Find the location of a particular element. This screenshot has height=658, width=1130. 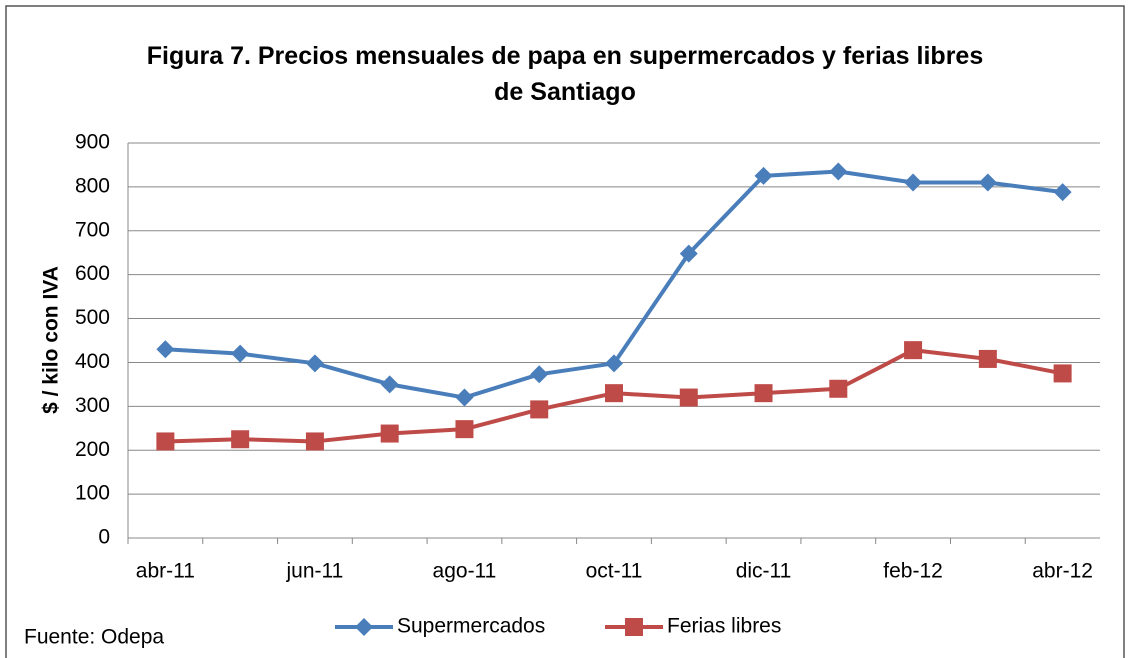

x-tick-label: abr-11 is located at coordinates (165, 571).